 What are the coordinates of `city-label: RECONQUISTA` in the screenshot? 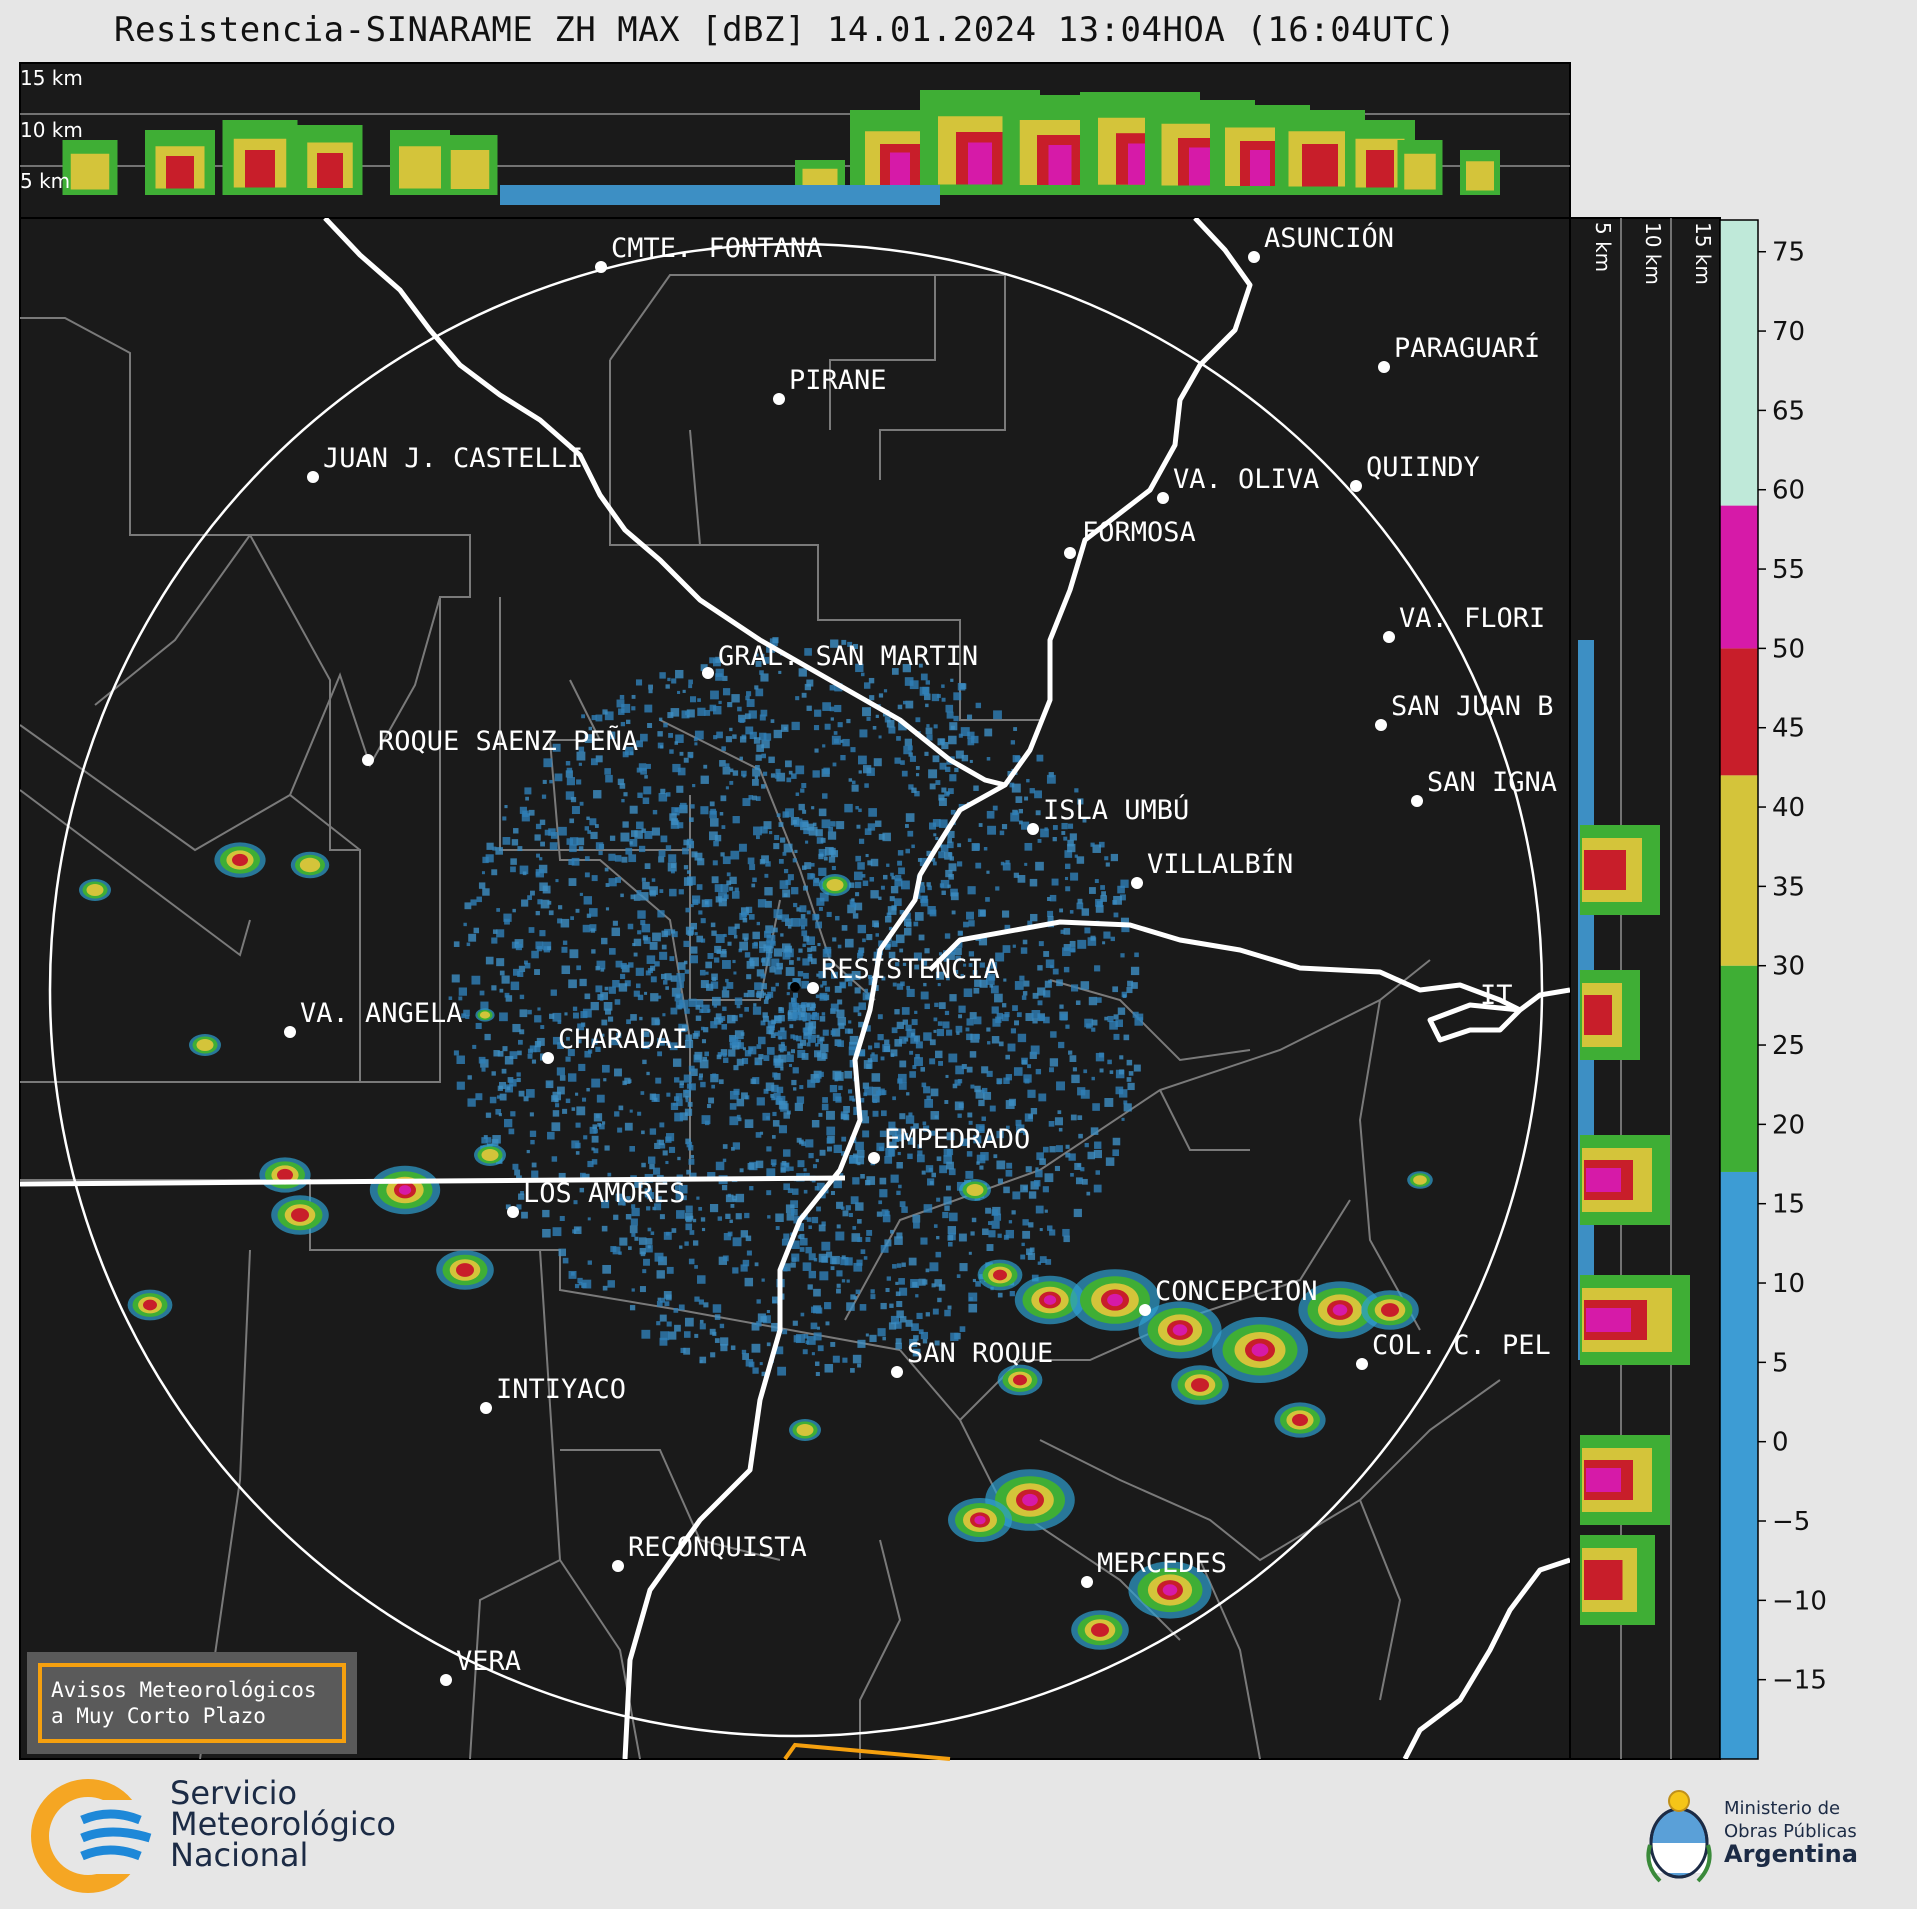 It's located at (717, 1547).